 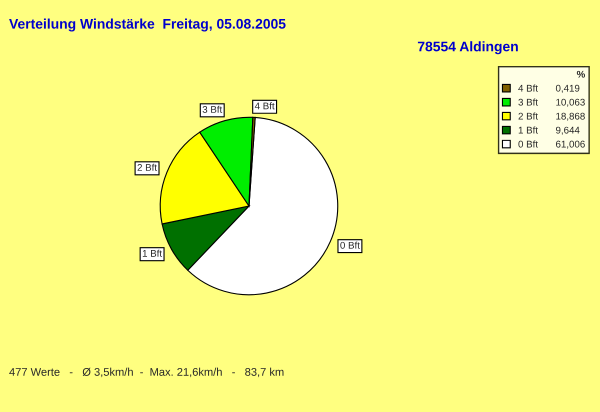 I want to click on slice-label: 3 Bft, so click(x=212, y=109).